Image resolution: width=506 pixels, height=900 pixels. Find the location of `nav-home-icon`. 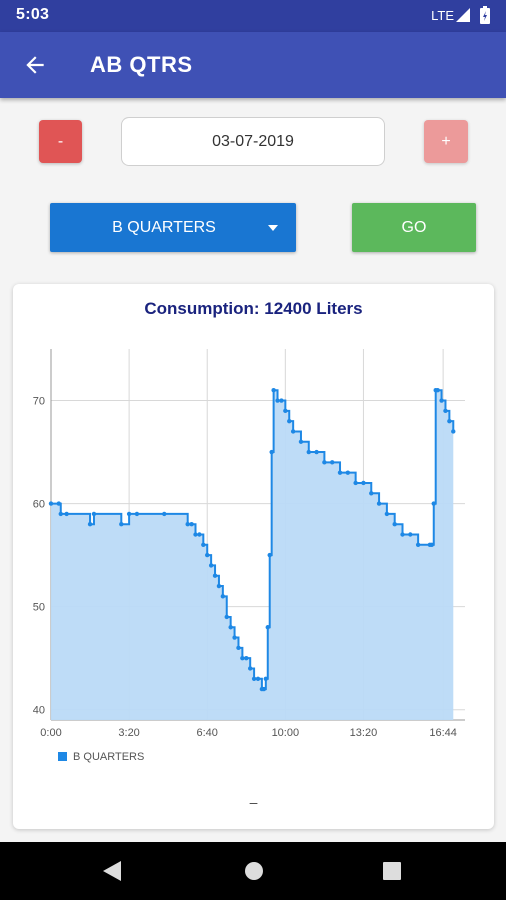

nav-home-icon is located at coordinates (254, 871).